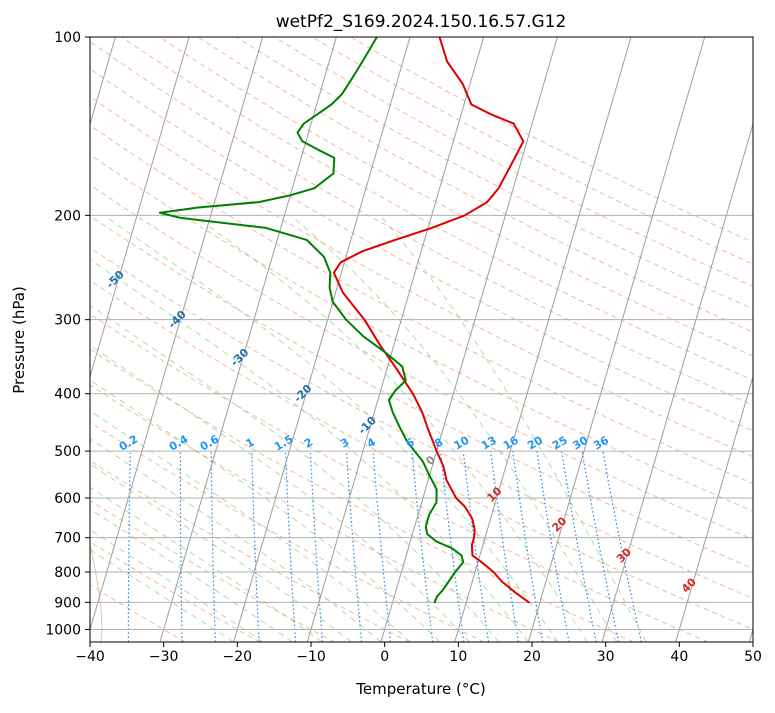 The width and height of the screenshot is (775, 713). Describe the element at coordinates (179, 442) in the screenshot. I see `mixing-ratio-label: 0.4` at that location.